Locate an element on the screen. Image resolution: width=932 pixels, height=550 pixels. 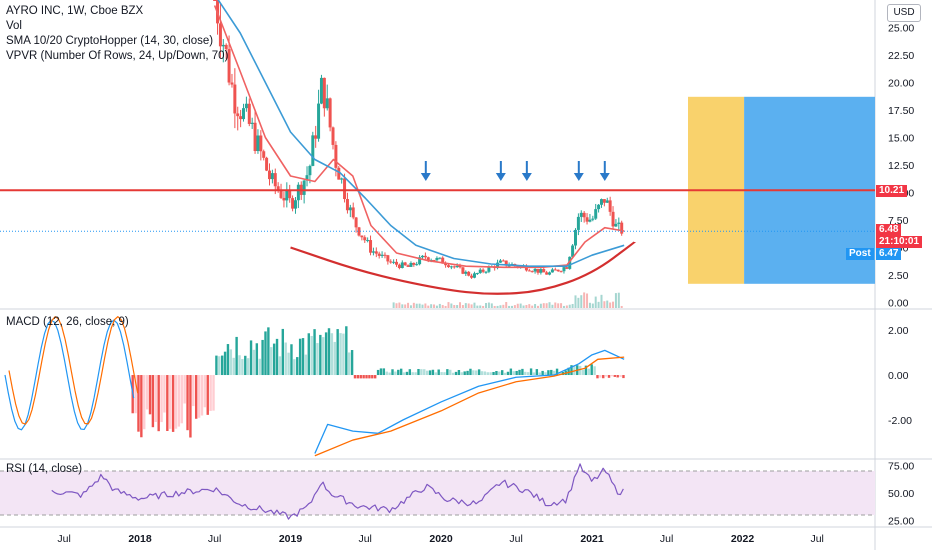
macd-series-signal is located at coordinates (469, 406).